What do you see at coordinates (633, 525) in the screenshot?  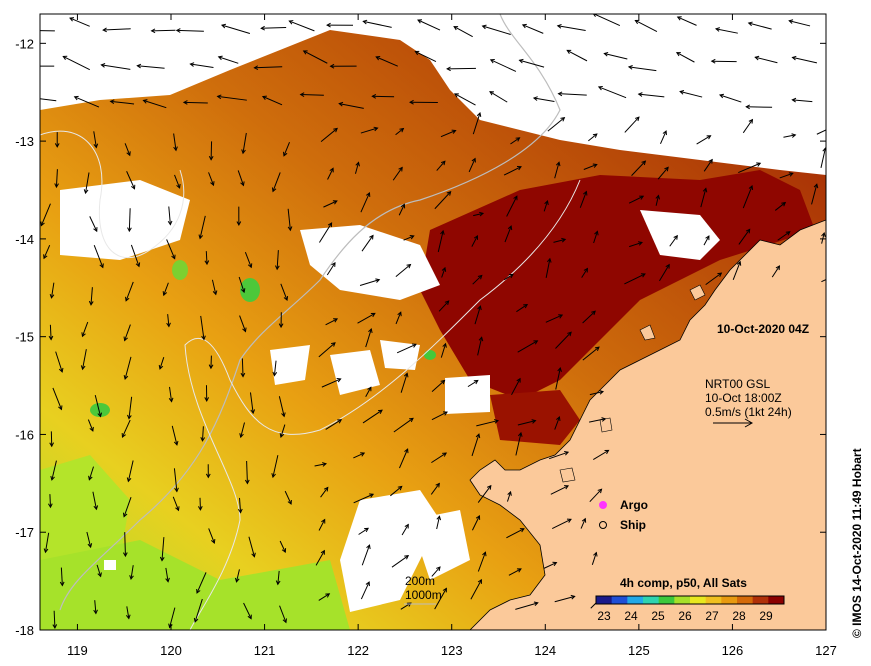 I see `ship-label: Ship` at bounding box center [633, 525].